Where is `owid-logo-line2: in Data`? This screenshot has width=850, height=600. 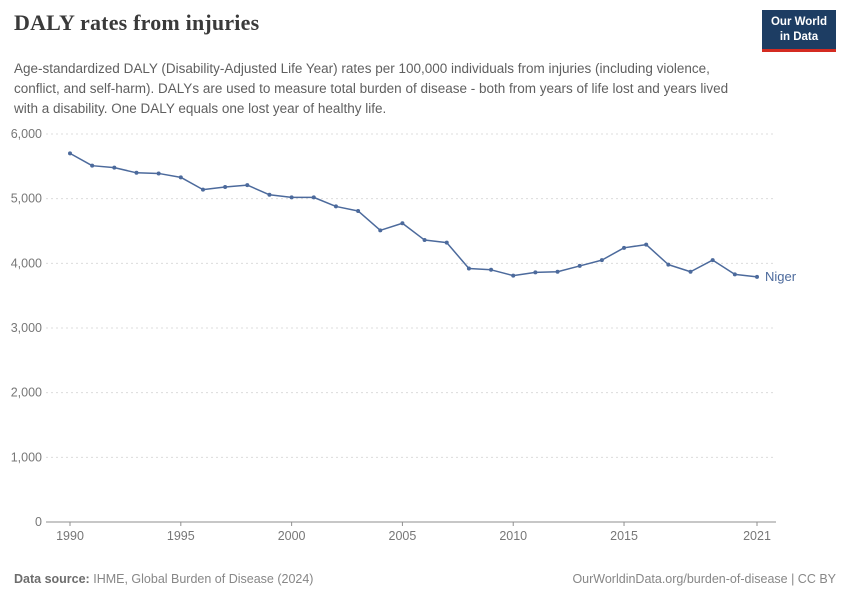
owid-logo-line2: in Data is located at coordinates (799, 36).